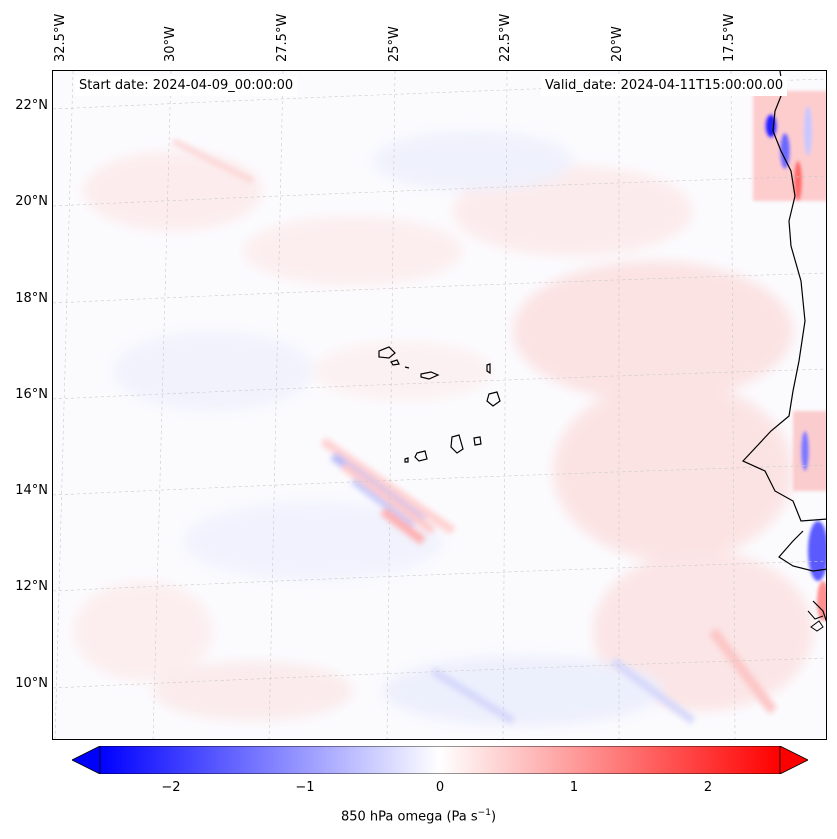  I want to click on lon-label-27-5w: 27.5°W, so click(282, 37).